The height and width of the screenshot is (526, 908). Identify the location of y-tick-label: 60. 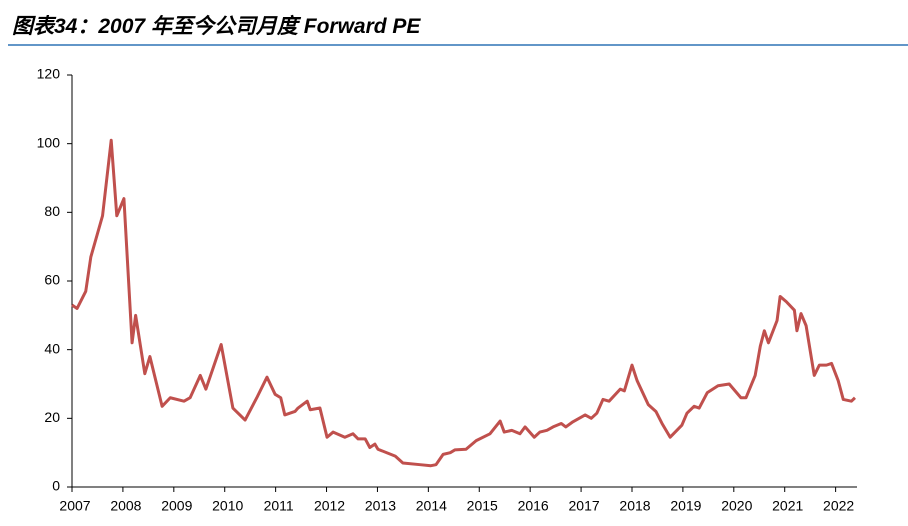
(52, 280).